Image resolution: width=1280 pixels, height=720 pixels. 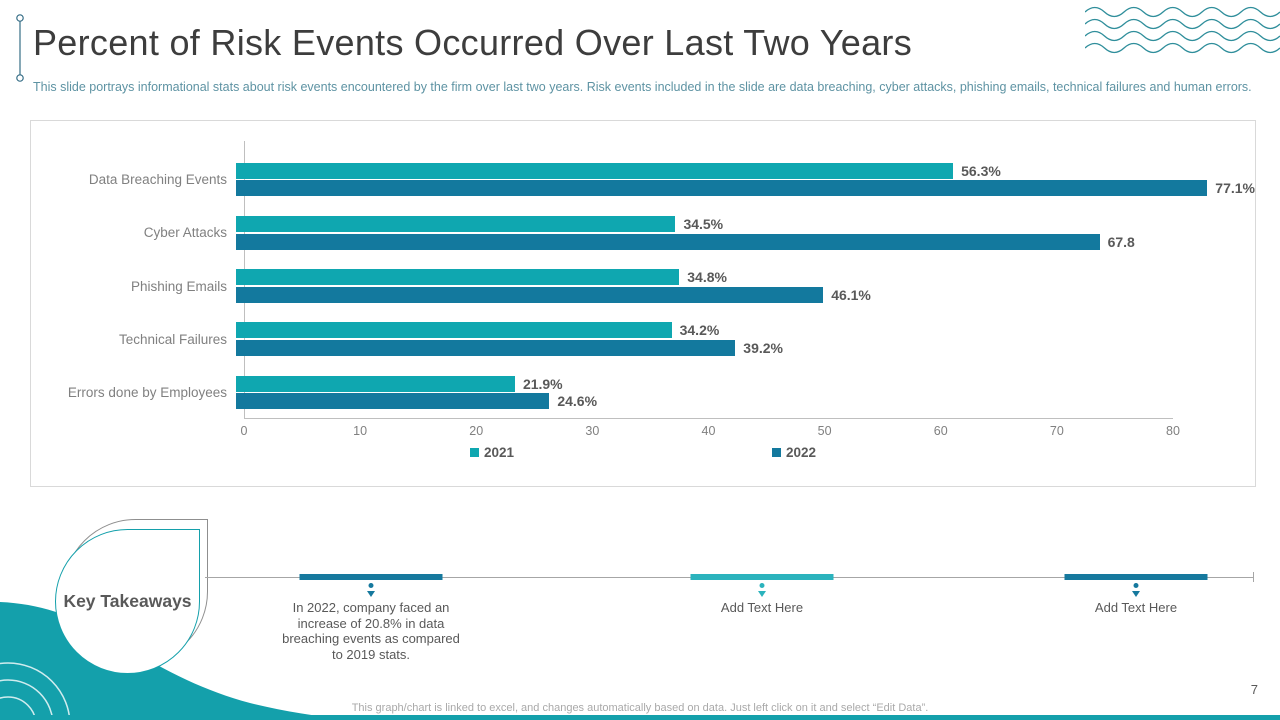 I want to click on bar-value-label: 34.8%, so click(x=707, y=277).